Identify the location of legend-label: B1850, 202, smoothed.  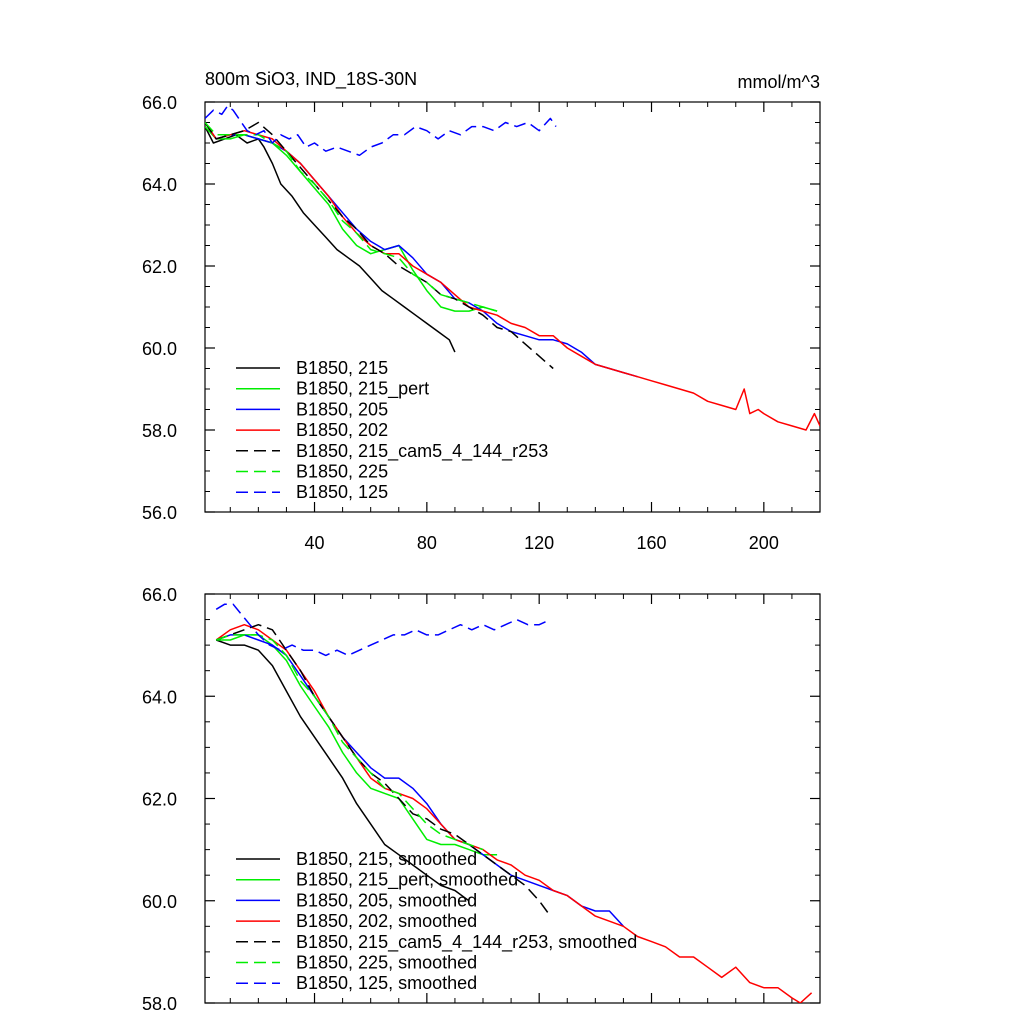
(386, 921).